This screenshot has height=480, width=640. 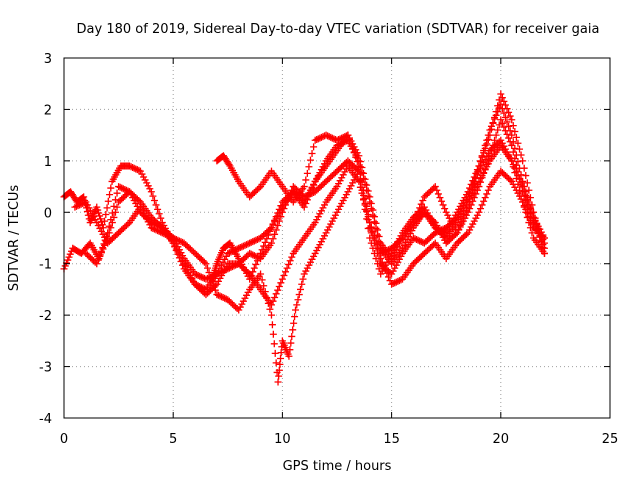 I want to click on y-tick-label: 3, so click(x=48, y=59).